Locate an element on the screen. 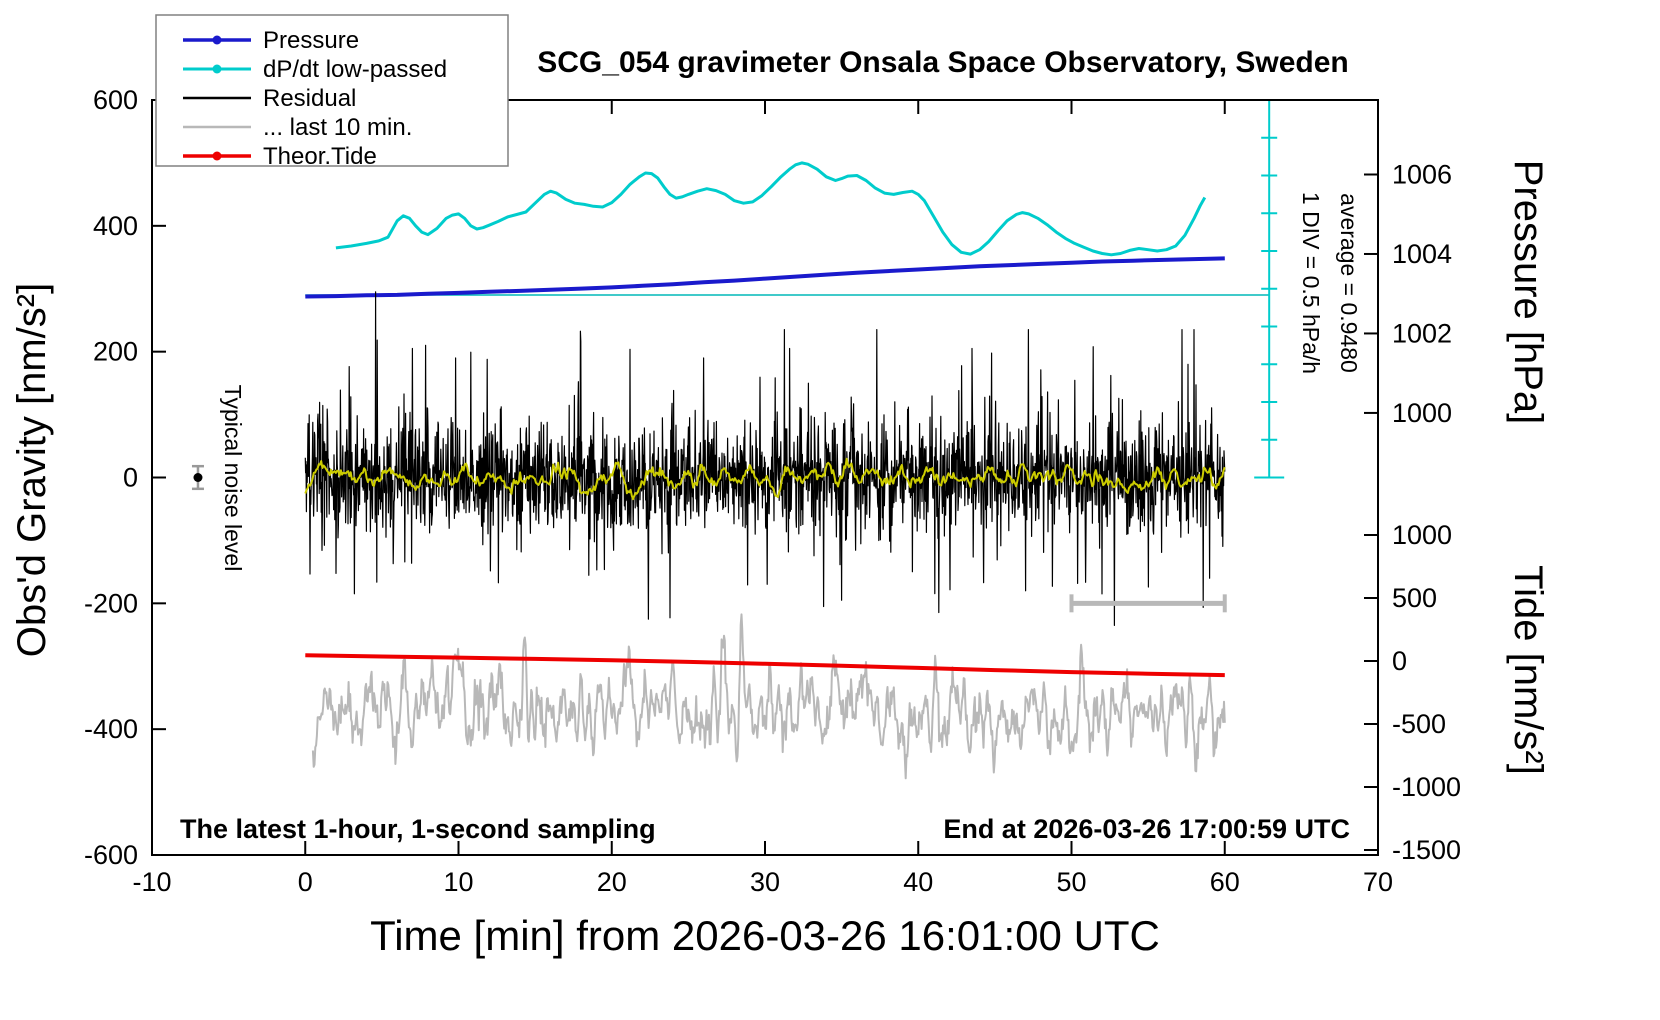  x-tick-label: 30 is located at coordinates (765, 882).